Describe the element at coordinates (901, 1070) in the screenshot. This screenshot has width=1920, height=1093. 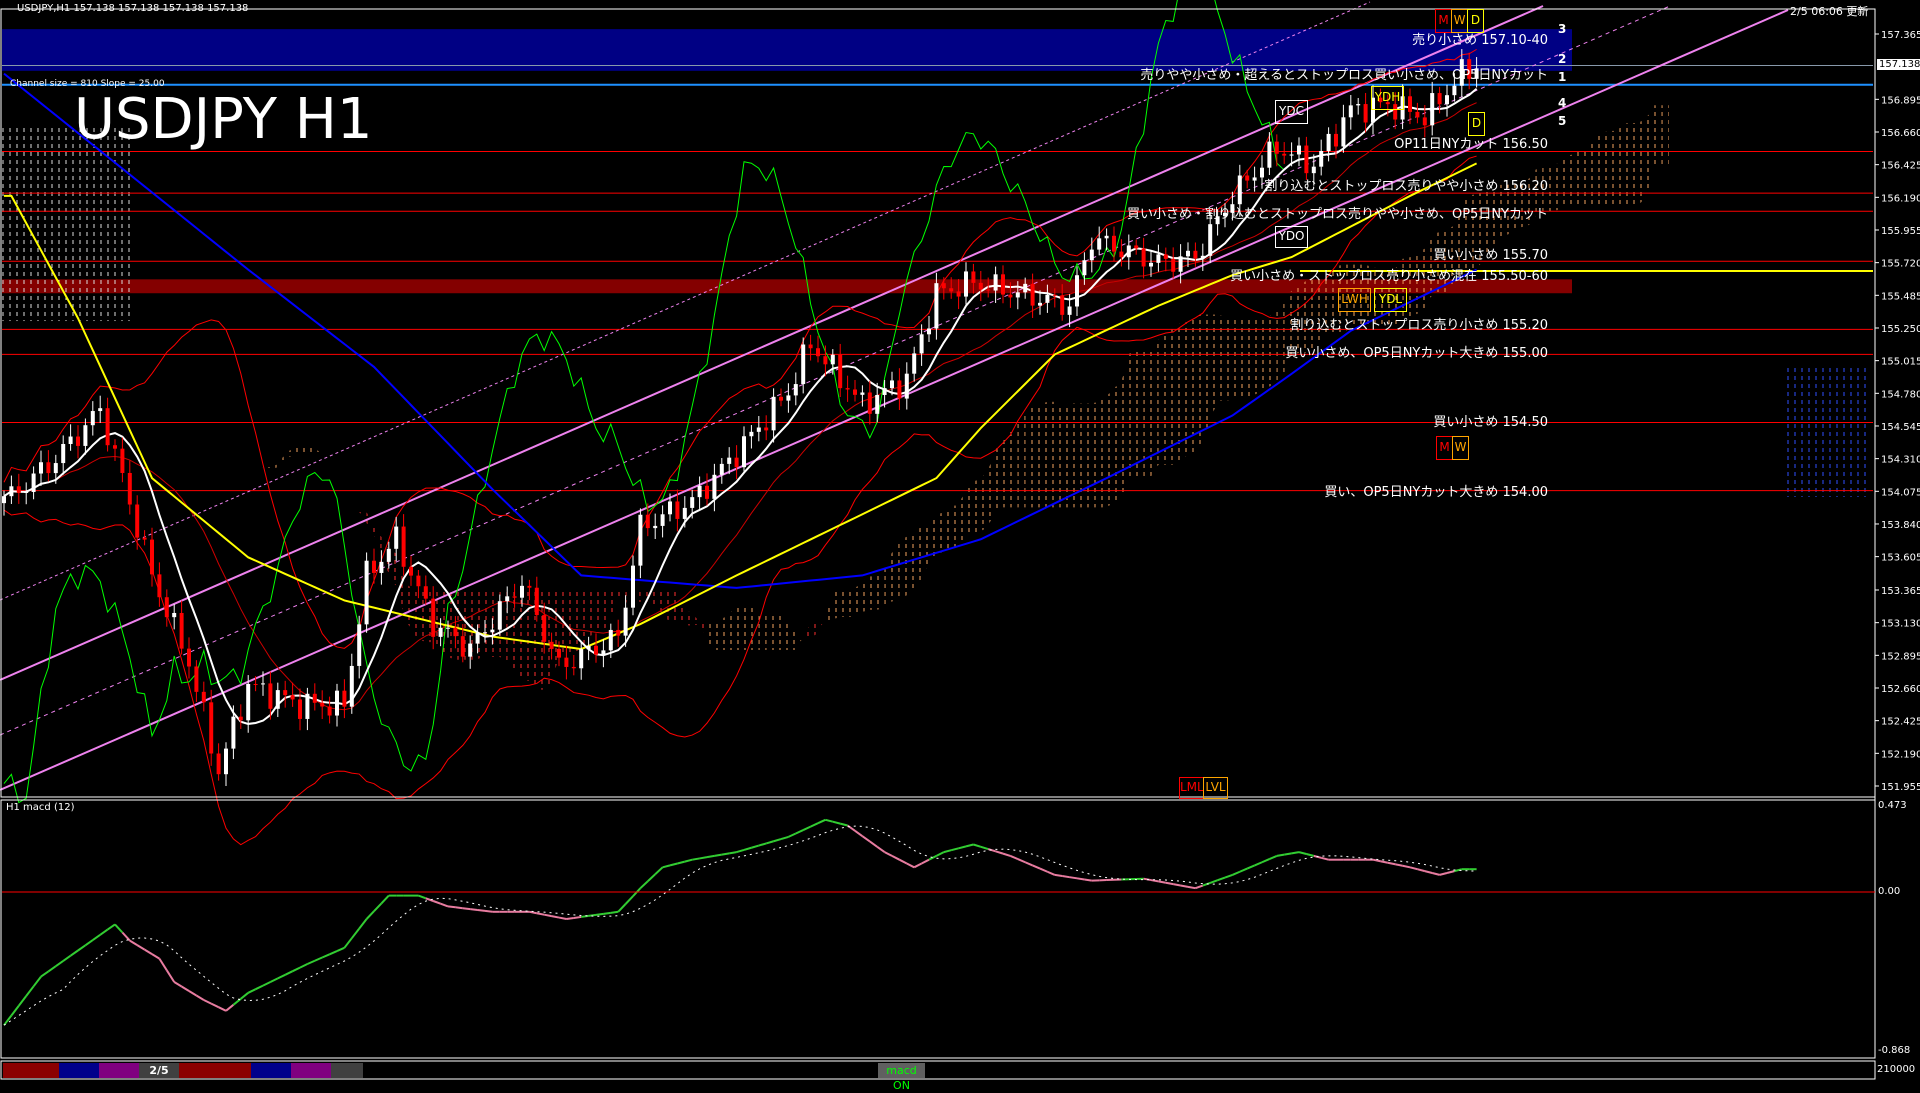
I see `macd-on-button: macd ON` at that location.